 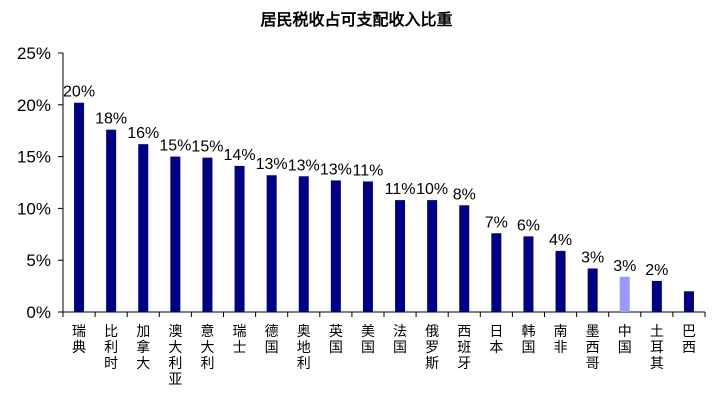 What do you see at coordinates (657, 348) in the screenshot?
I see `category-label: 土耳其` at bounding box center [657, 348].